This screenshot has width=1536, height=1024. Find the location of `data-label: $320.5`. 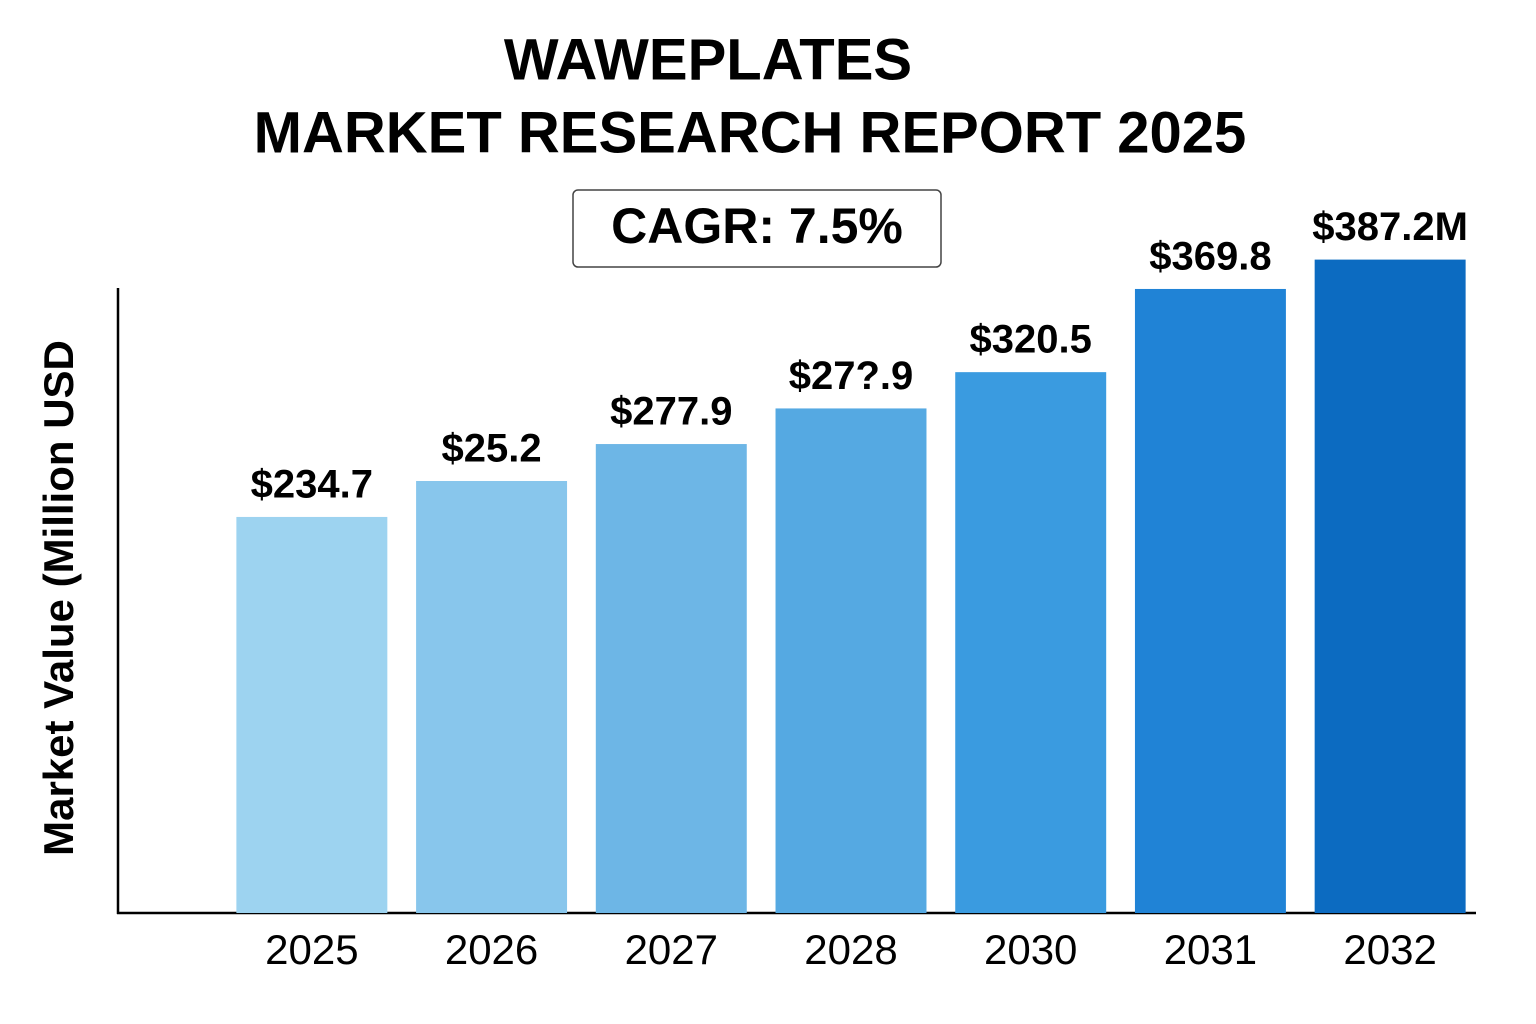

data-label: $320.5 is located at coordinates (1031, 340).